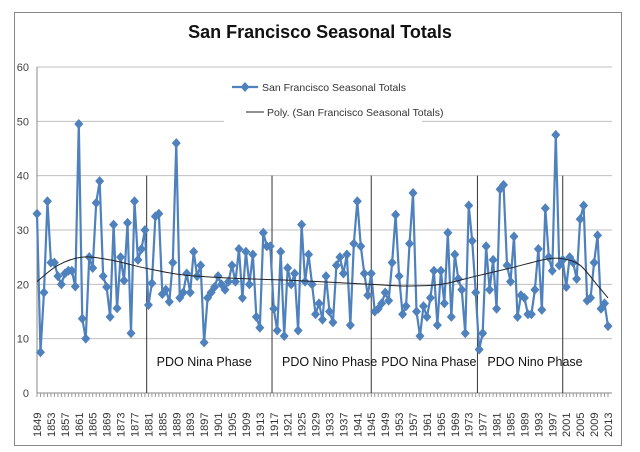 The height and width of the screenshot is (452, 640). Describe the element at coordinates (609, 425) in the screenshot. I see `x-tick-label: 2013` at that location.